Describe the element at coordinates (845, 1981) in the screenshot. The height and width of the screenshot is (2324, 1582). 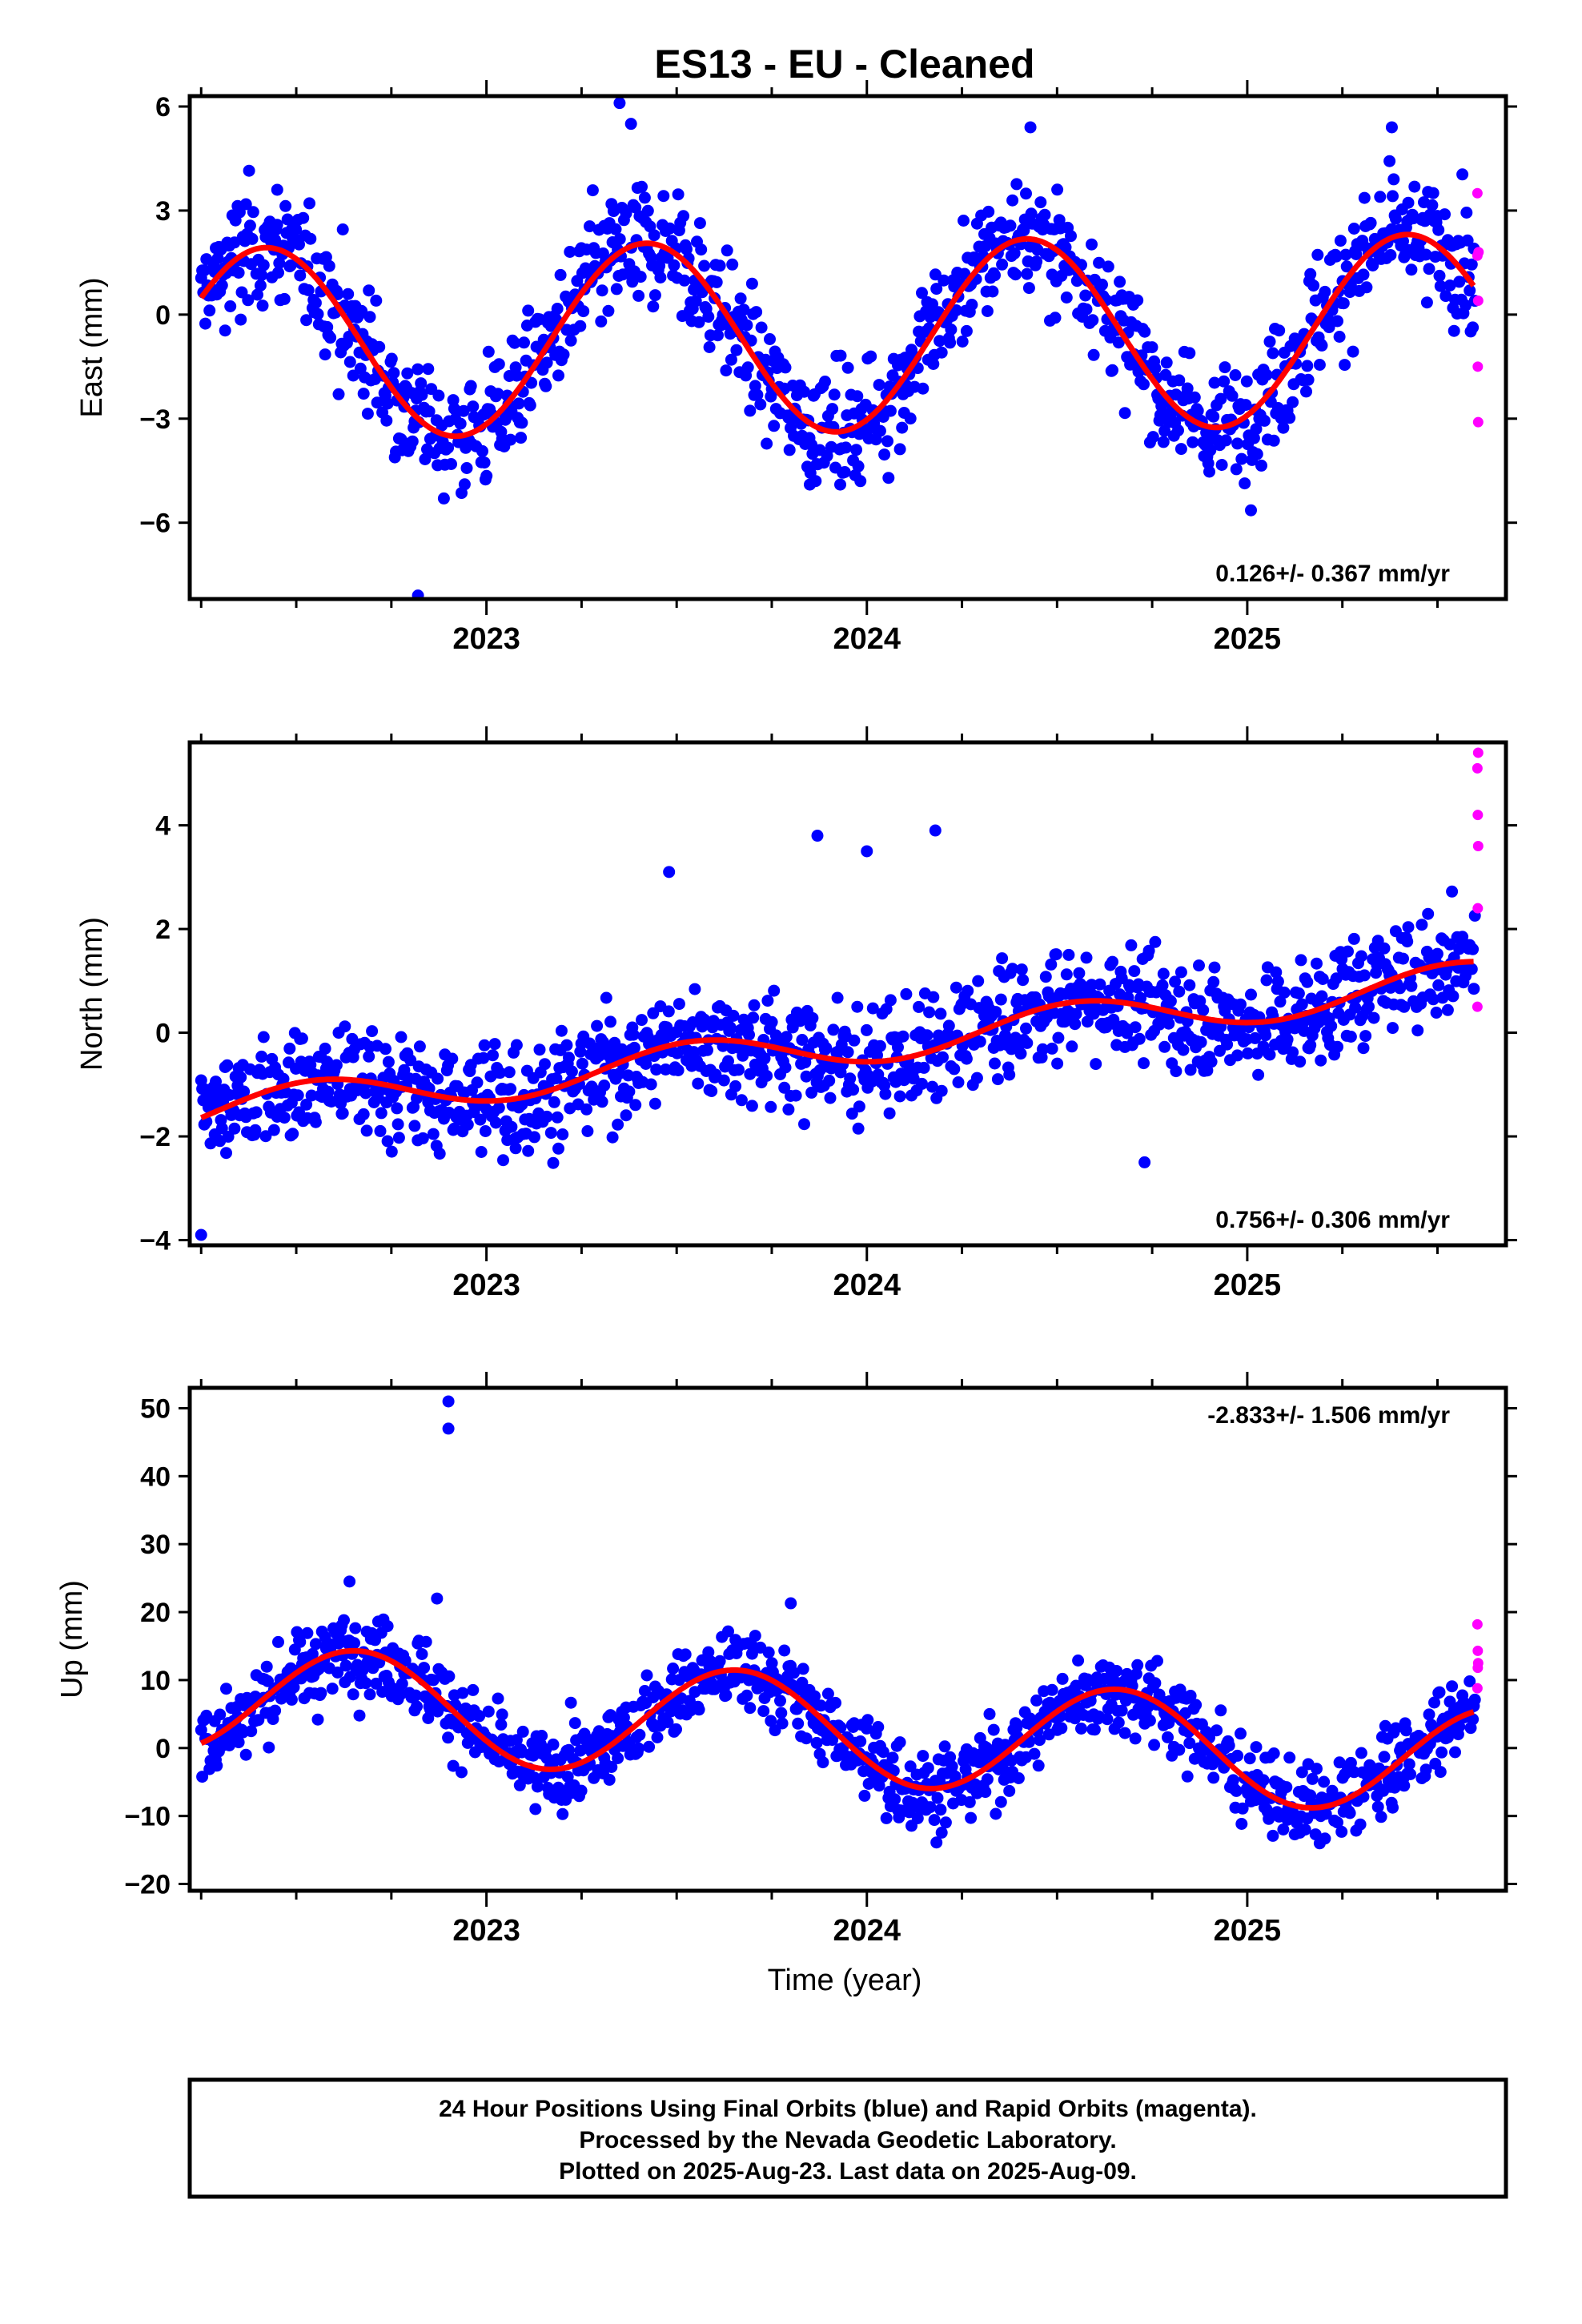
I see `x-axis-label: Time (year)` at that location.